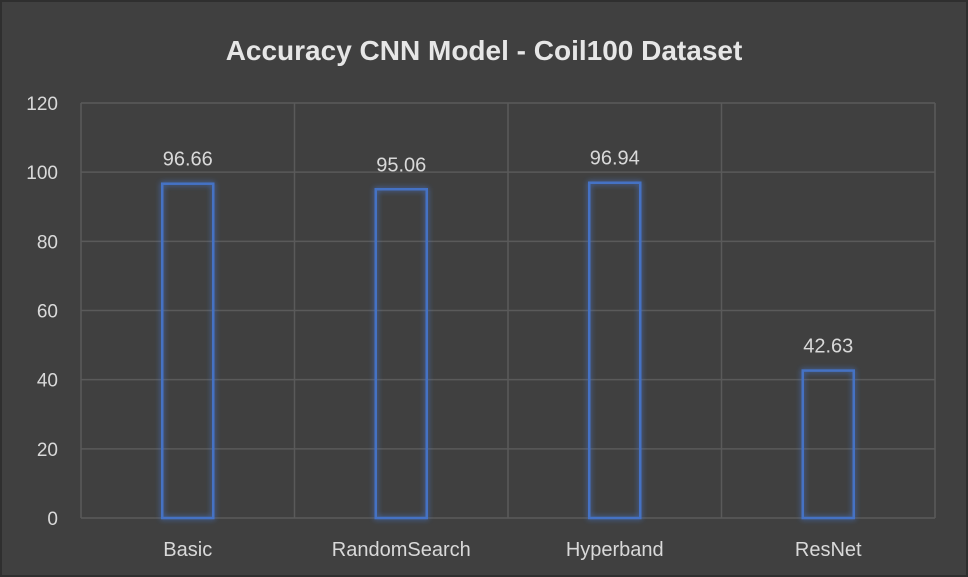 The image size is (968, 577). I want to click on x-tick-label: Basic, so click(187, 550).